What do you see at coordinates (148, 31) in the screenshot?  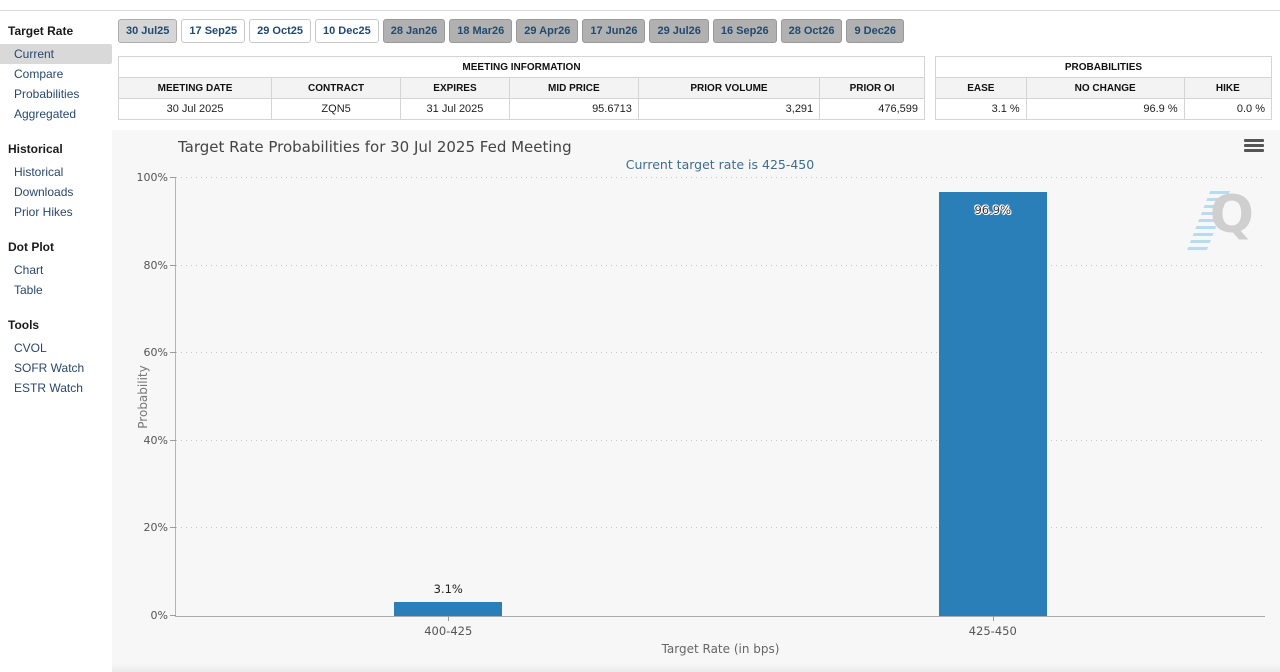 I see `tab-30-jul25: 30 Jul25` at bounding box center [148, 31].